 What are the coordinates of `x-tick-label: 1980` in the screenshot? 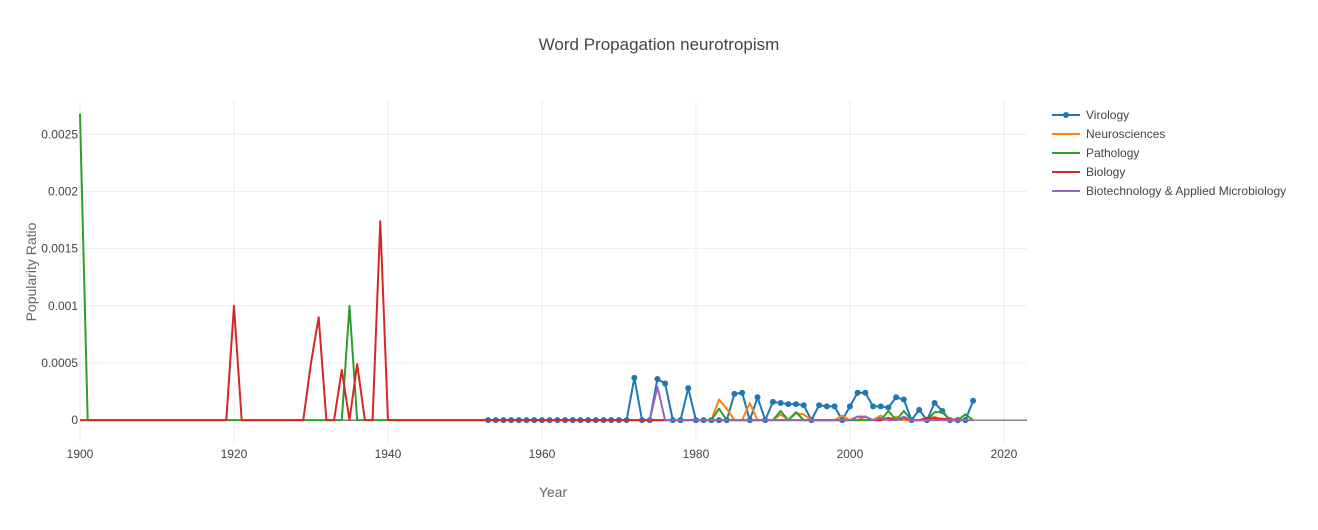 It's located at (696, 454).